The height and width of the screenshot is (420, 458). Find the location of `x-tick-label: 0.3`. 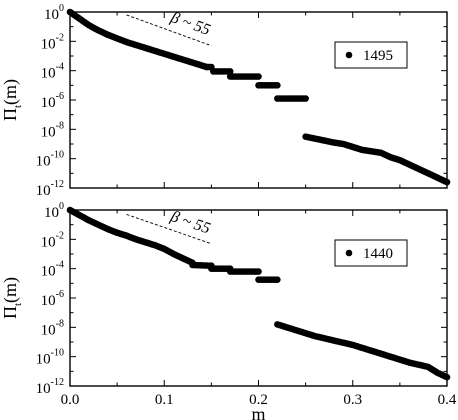

x-tick-label: 0.3 is located at coordinates (352, 400).